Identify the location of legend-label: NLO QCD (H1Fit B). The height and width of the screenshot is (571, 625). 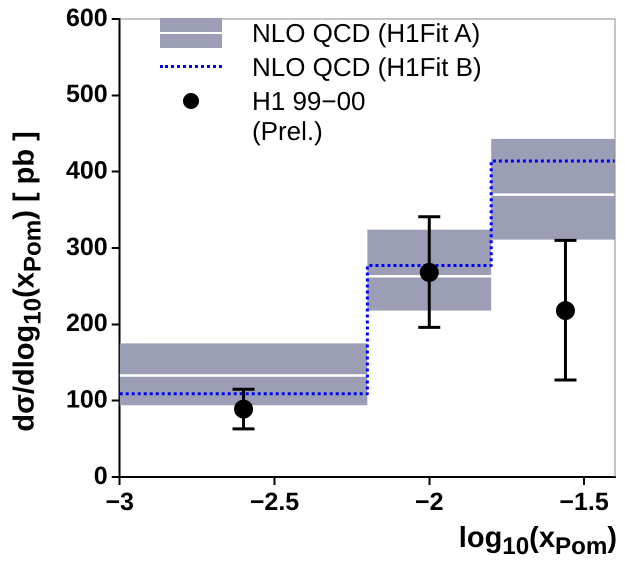
(367, 67).